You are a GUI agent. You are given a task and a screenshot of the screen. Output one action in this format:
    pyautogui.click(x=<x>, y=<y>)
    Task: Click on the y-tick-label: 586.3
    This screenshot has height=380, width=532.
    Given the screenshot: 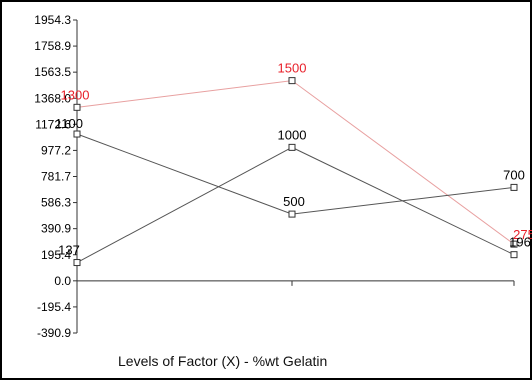 What is the action you would take?
    pyautogui.click(x=56, y=203)
    